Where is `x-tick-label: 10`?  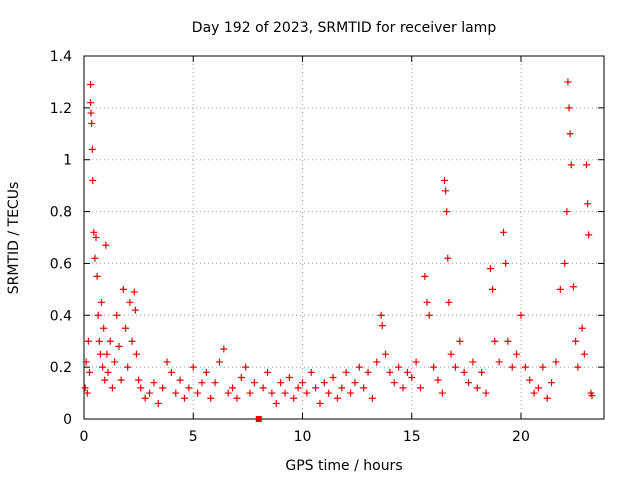 x-tick-label: 10 is located at coordinates (303, 437).